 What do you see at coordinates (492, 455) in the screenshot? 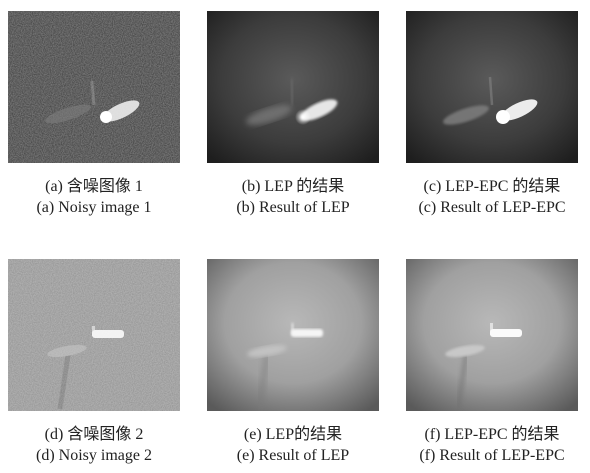
I see `caption-en-f: (f) Result of LEP-EPC` at bounding box center [492, 455].